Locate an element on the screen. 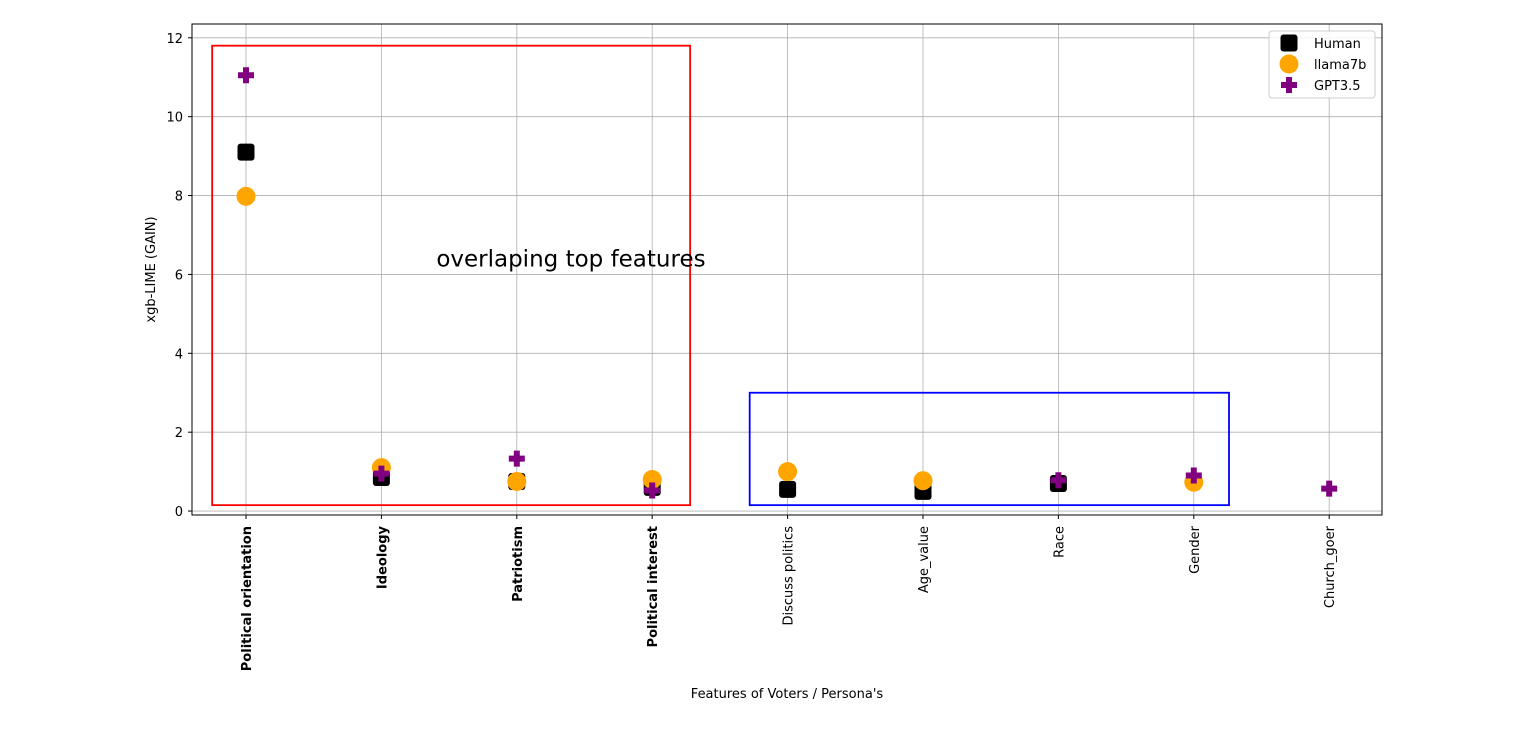 This screenshot has height=754, width=1536. x-tick-label: Political interest is located at coordinates (653, 586).